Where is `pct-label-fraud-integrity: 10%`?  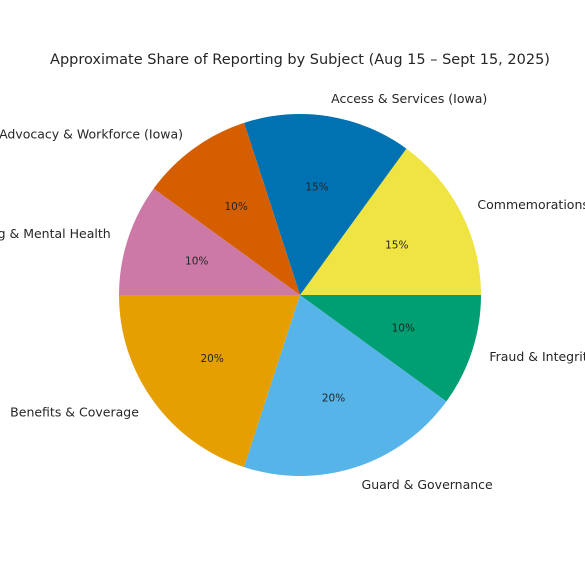 pct-label-fraud-integrity: 10% is located at coordinates (403, 329).